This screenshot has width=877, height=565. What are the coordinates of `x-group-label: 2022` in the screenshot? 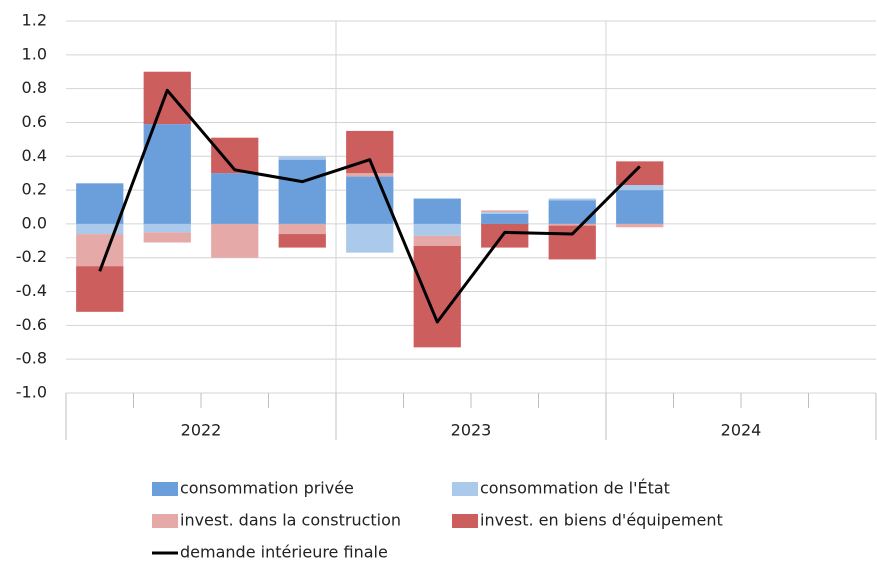 It's located at (201, 430).